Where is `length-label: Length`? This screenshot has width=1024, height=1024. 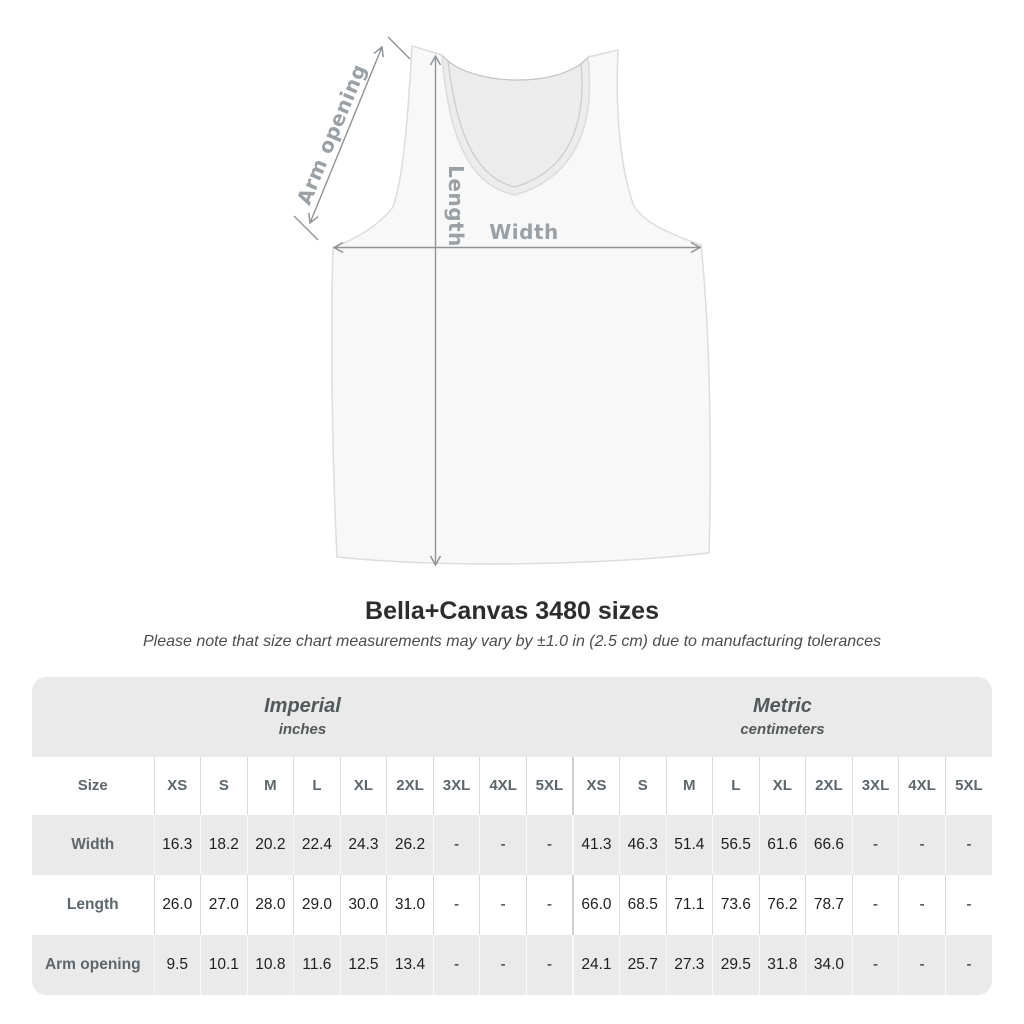
length-label: Length is located at coordinates (456, 206).